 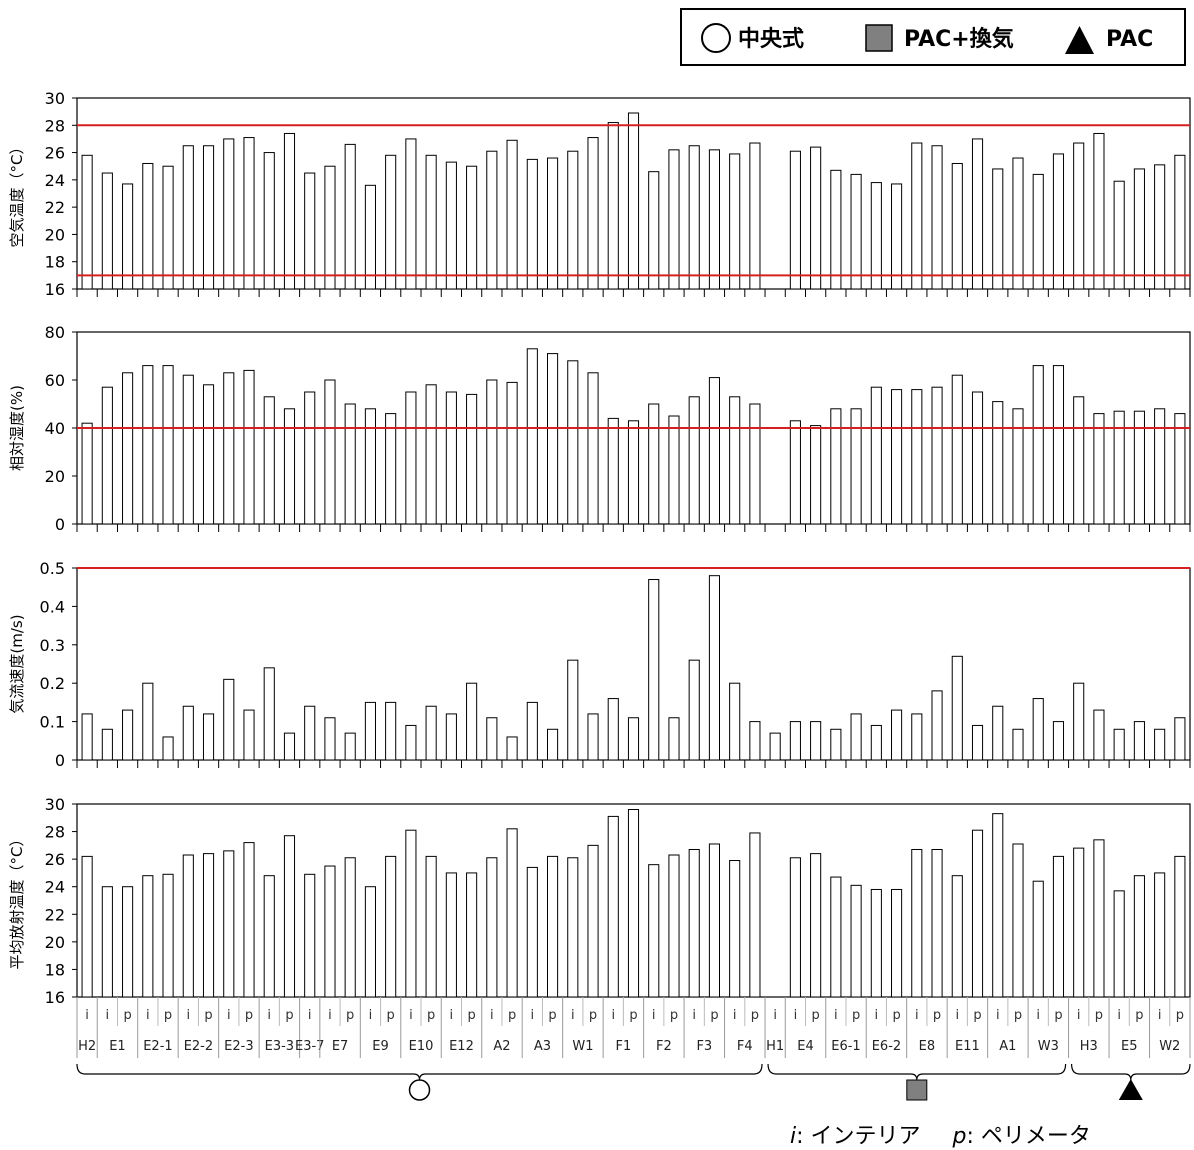 What do you see at coordinates (858, 1136) in the screenshot?
I see `footnote-i-text: : インテリア` at bounding box center [858, 1136].